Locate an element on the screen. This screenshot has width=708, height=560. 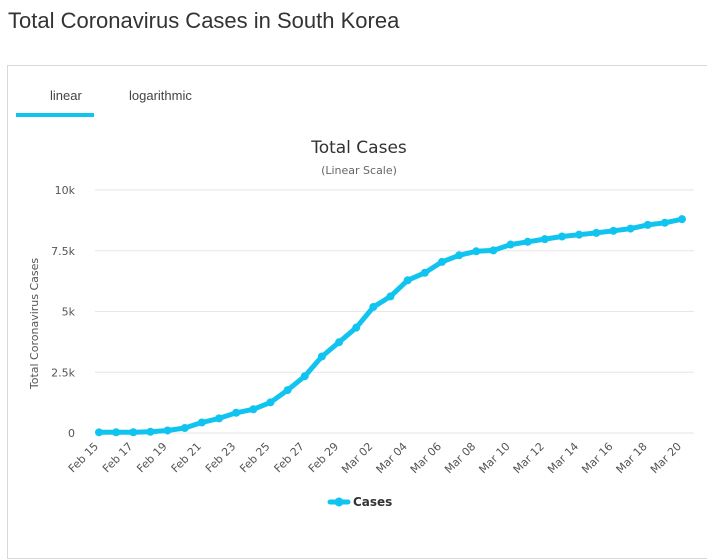
y-tick-label: 10k is located at coordinates (65, 190).